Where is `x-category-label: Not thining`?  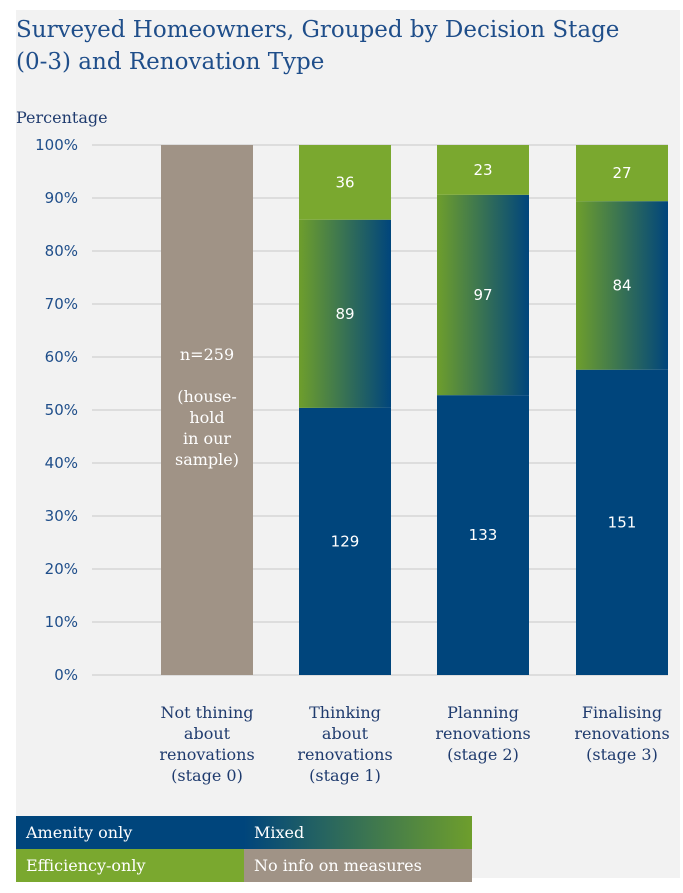
x-category-label: Not thining is located at coordinates (207, 712).